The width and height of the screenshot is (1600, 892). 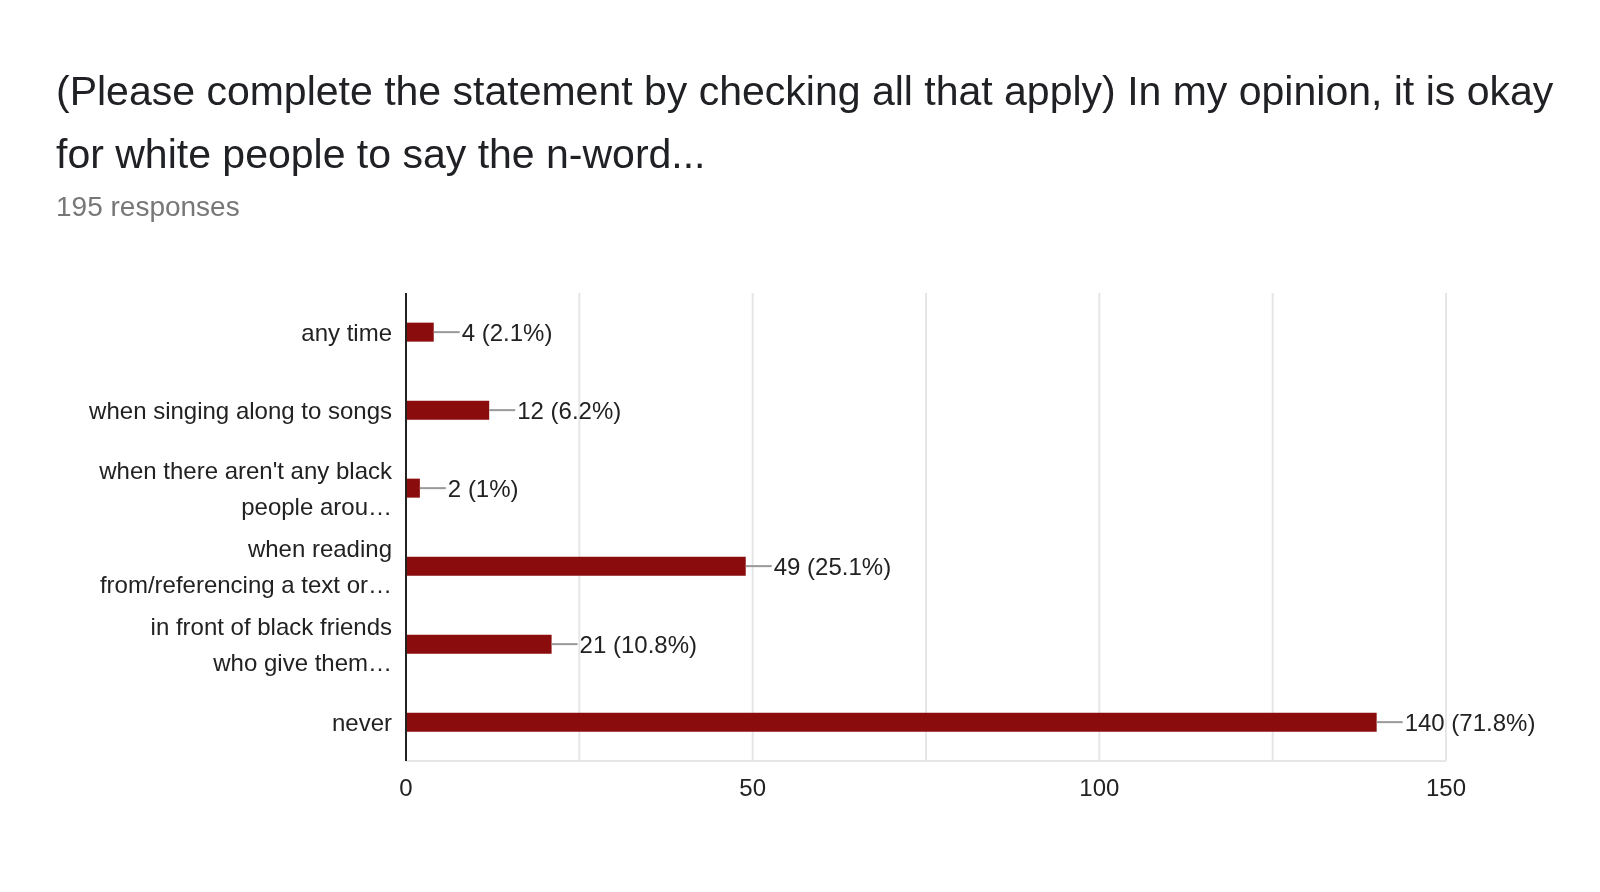 What do you see at coordinates (240, 410) in the screenshot?
I see `y-tick-label: when singing along to songs` at bounding box center [240, 410].